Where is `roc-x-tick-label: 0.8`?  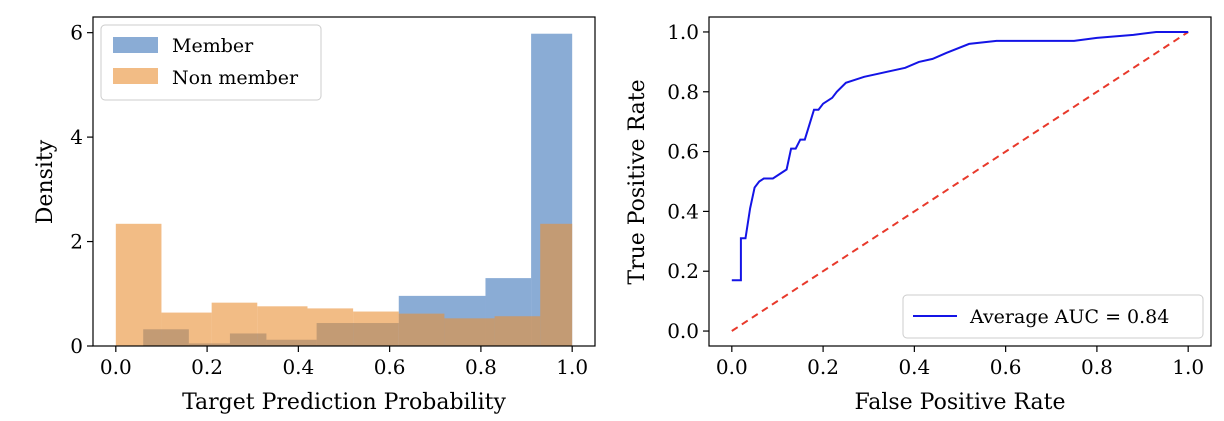 roc-x-tick-label: 0.8 is located at coordinates (1097, 367).